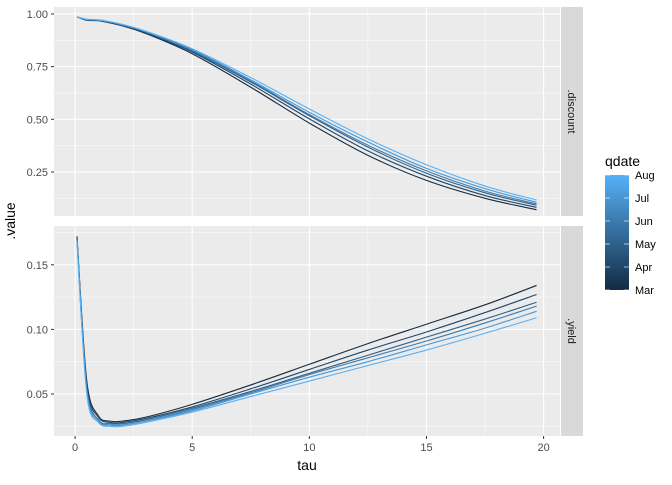 The height and width of the screenshot is (485, 672). What do you see at coordinates (37, 266) in the screenshot?
I see `y-tick-label: 0.15` at bounding box center [37, 266].